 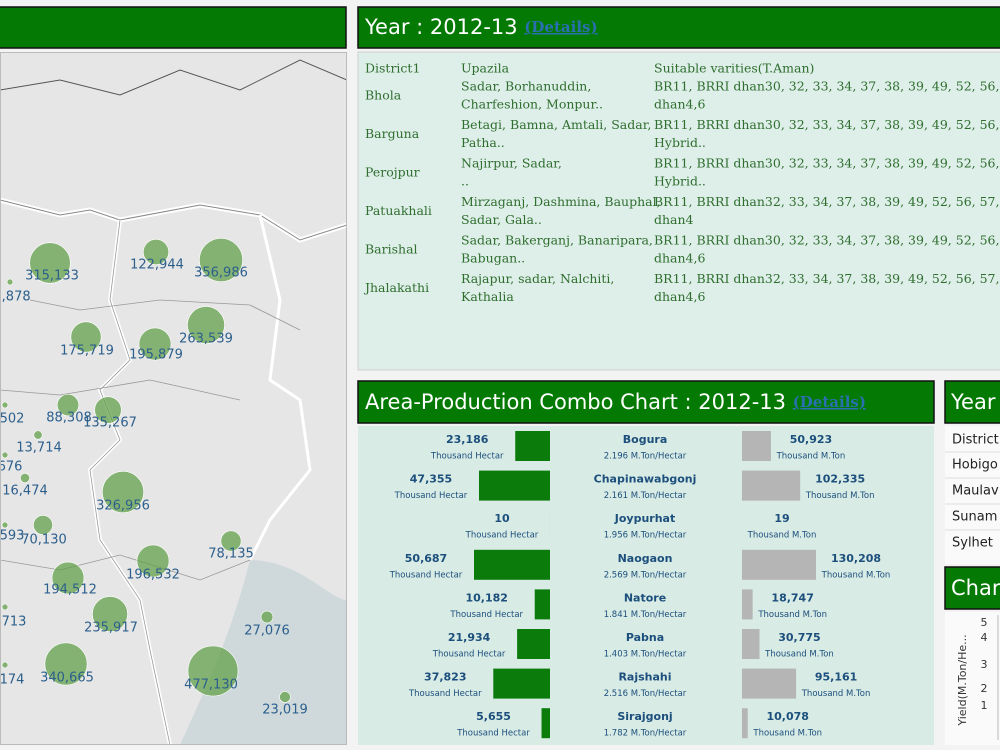 What do you see at coordinates (537, 278) in the screenshot?
I see `upazila-cell: Rajapur, sadar, Nalchiti,` at bounding box center [537, 278].